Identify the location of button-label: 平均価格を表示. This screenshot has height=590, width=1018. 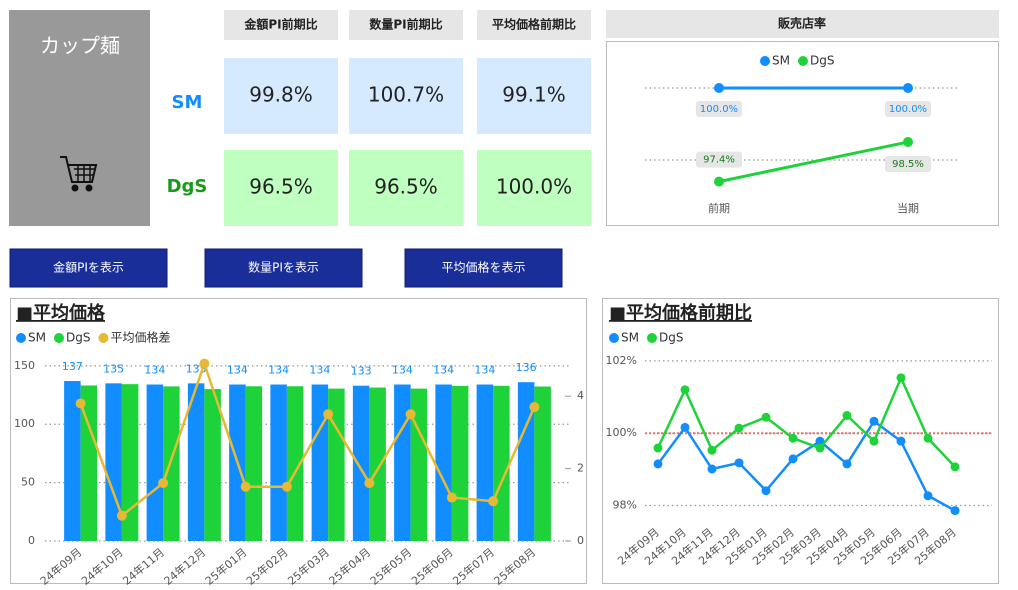
(483, 267).